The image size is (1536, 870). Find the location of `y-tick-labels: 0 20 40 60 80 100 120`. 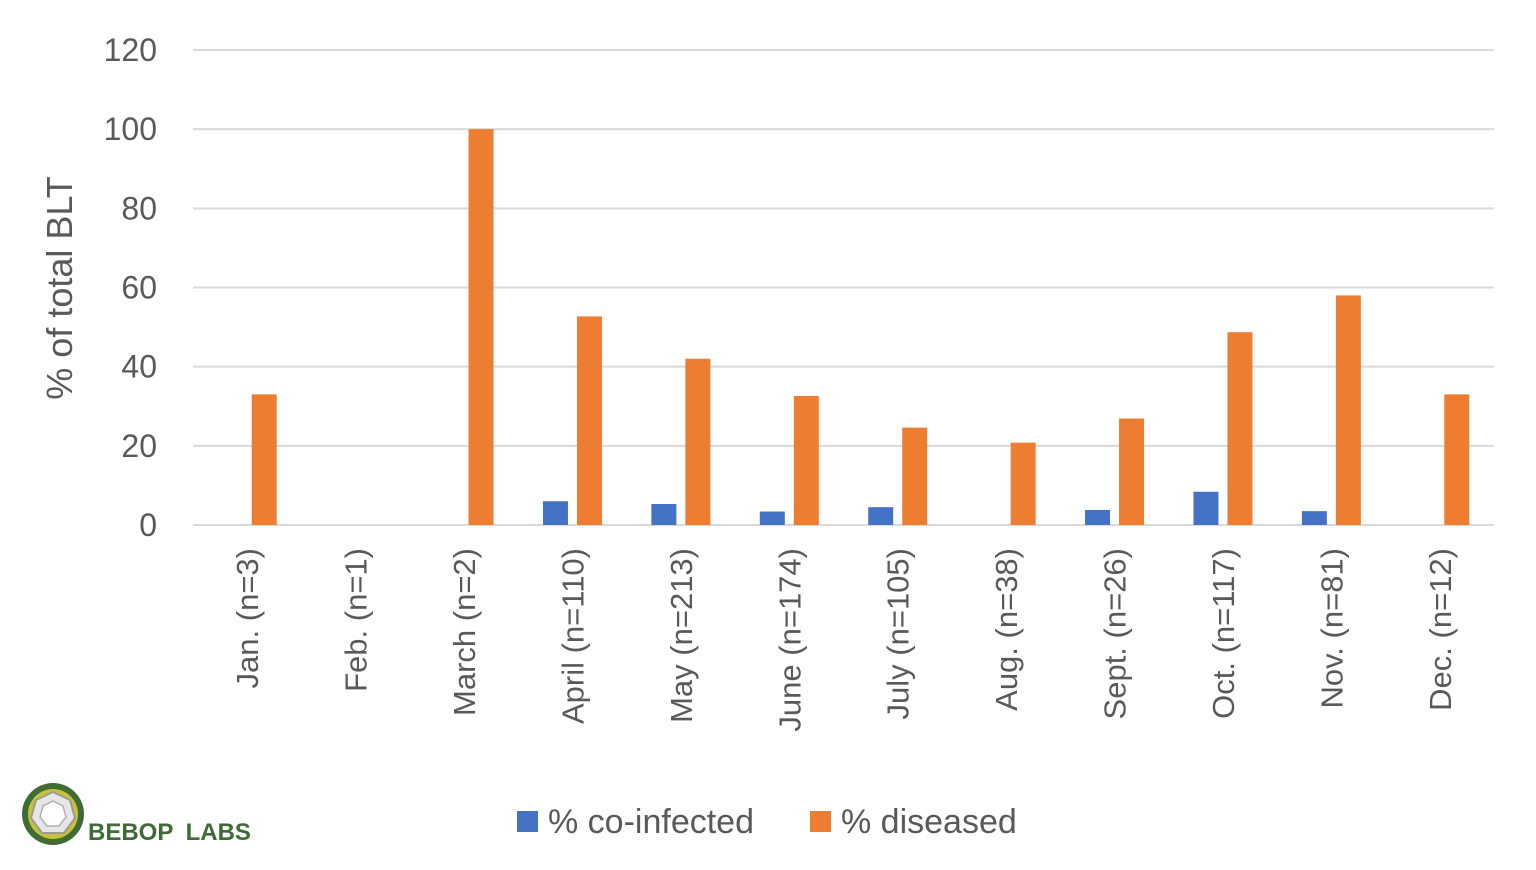

y-tick-labels: 0 20 40 60 80 100 120 is located at coordinates (130, 287).